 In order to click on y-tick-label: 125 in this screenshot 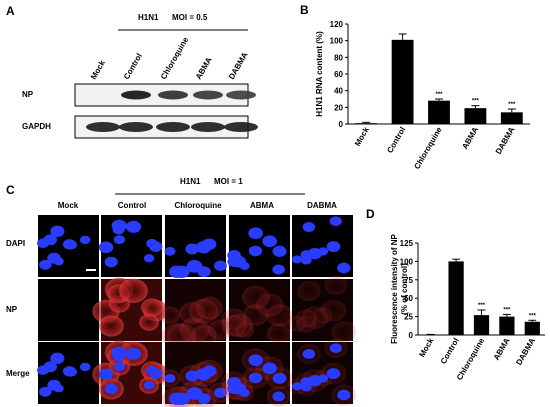, I will do `click(407, 243)`.